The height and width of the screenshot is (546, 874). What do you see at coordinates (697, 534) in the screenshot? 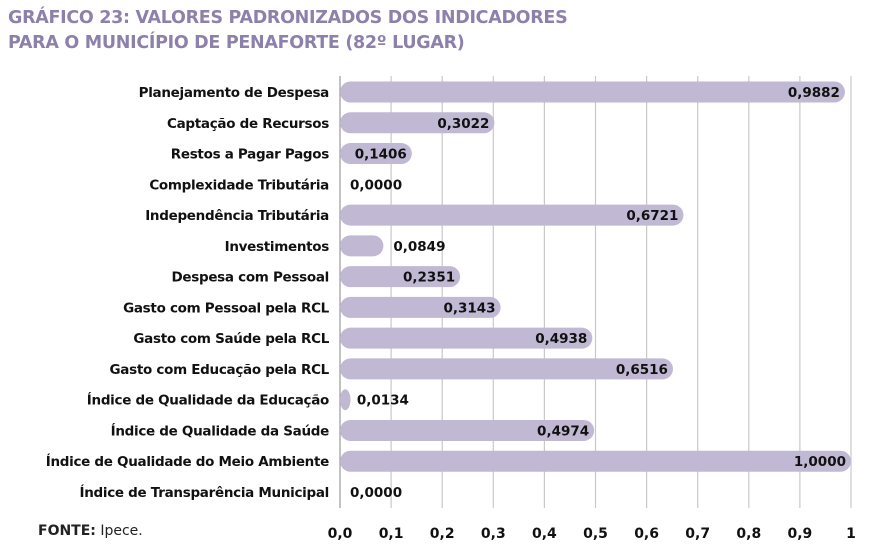
I see `x-tick-label: 0,7` at bounding box center [697, 534].